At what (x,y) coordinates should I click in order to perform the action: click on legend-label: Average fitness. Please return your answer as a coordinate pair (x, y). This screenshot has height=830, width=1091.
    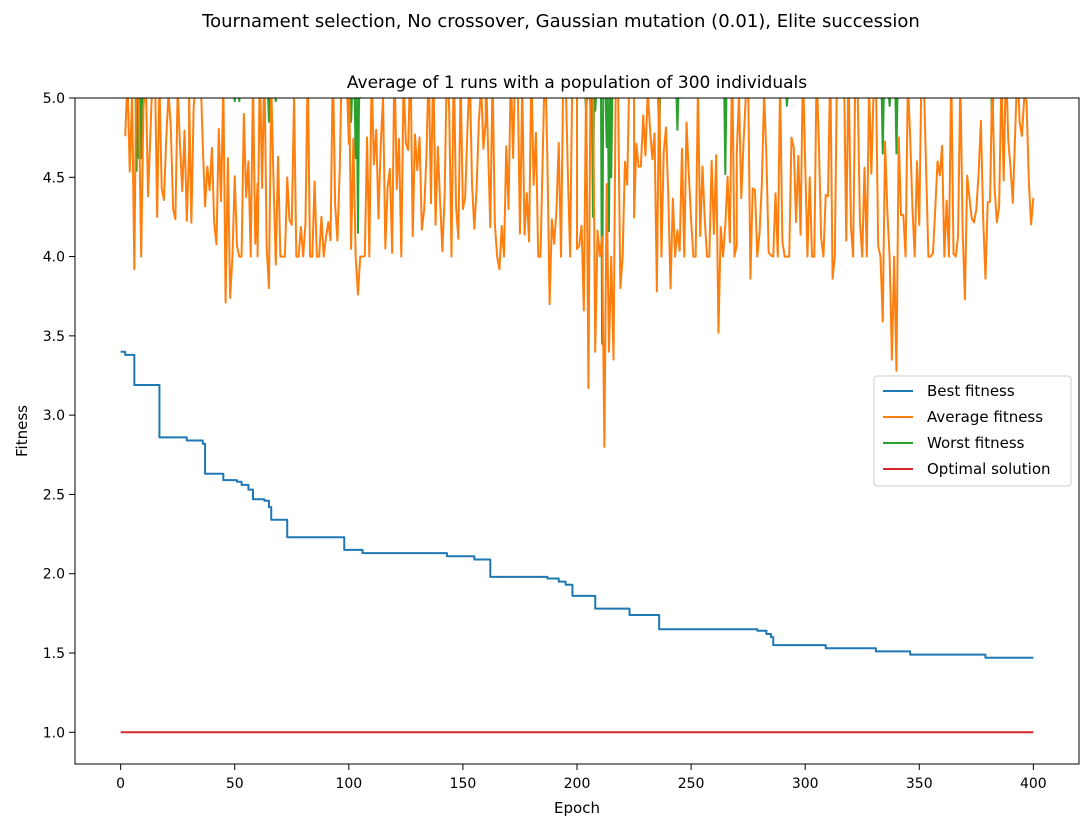
    Looking at the image, I should click on (985, 417).